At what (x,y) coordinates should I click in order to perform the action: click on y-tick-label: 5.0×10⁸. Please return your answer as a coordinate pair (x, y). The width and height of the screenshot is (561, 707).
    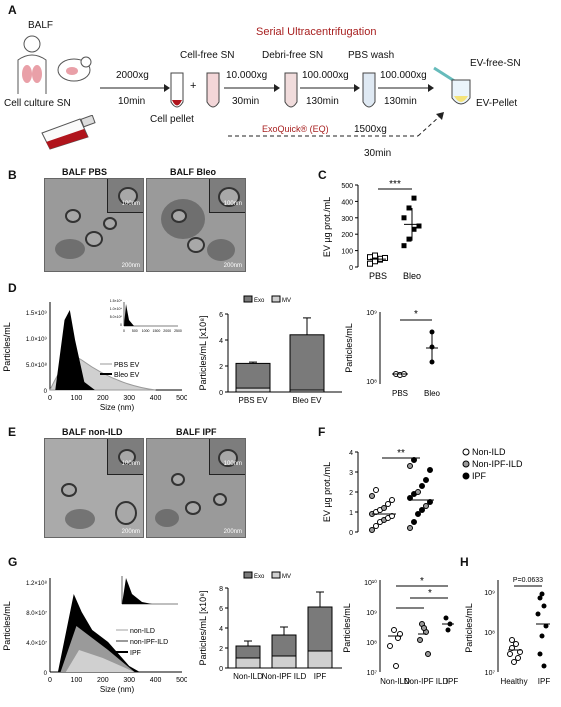
    Looking at the image, I should click on (37, 365).